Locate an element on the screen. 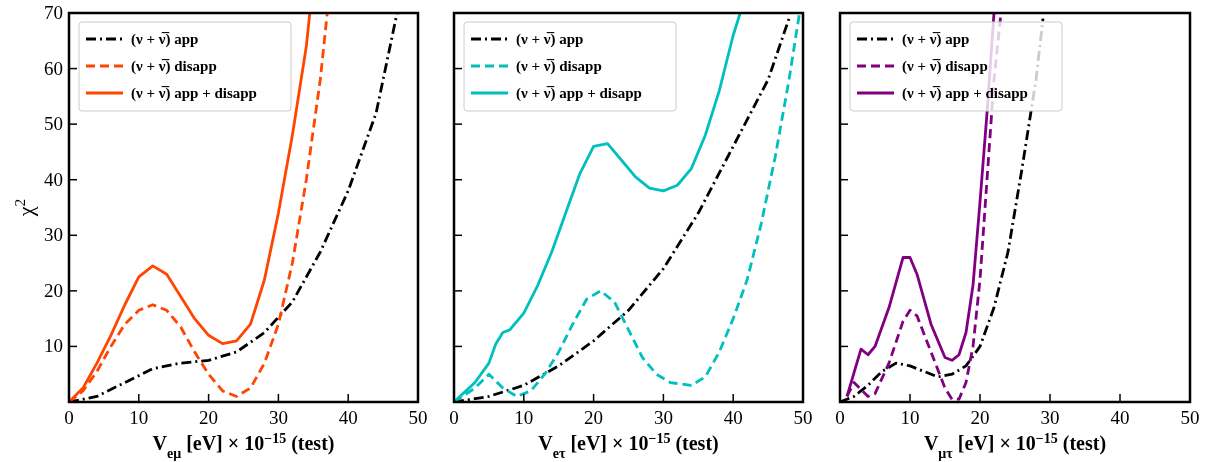 Image resolution: width=1216 pixels, height=462 pixels. y-tick-label: 10 is located at coordinates (53, 346).